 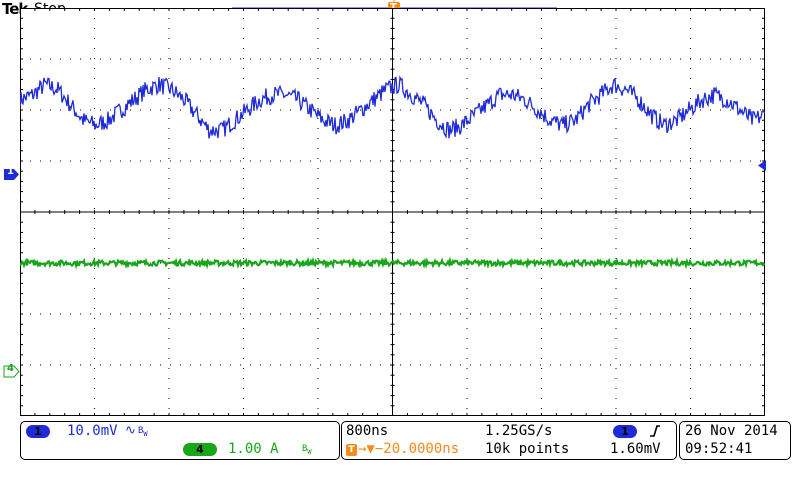 What do you see at coordinates (719, 449) in the screenshot?
I see `time-display: 09:52:41` at bounding box center [719, 449].